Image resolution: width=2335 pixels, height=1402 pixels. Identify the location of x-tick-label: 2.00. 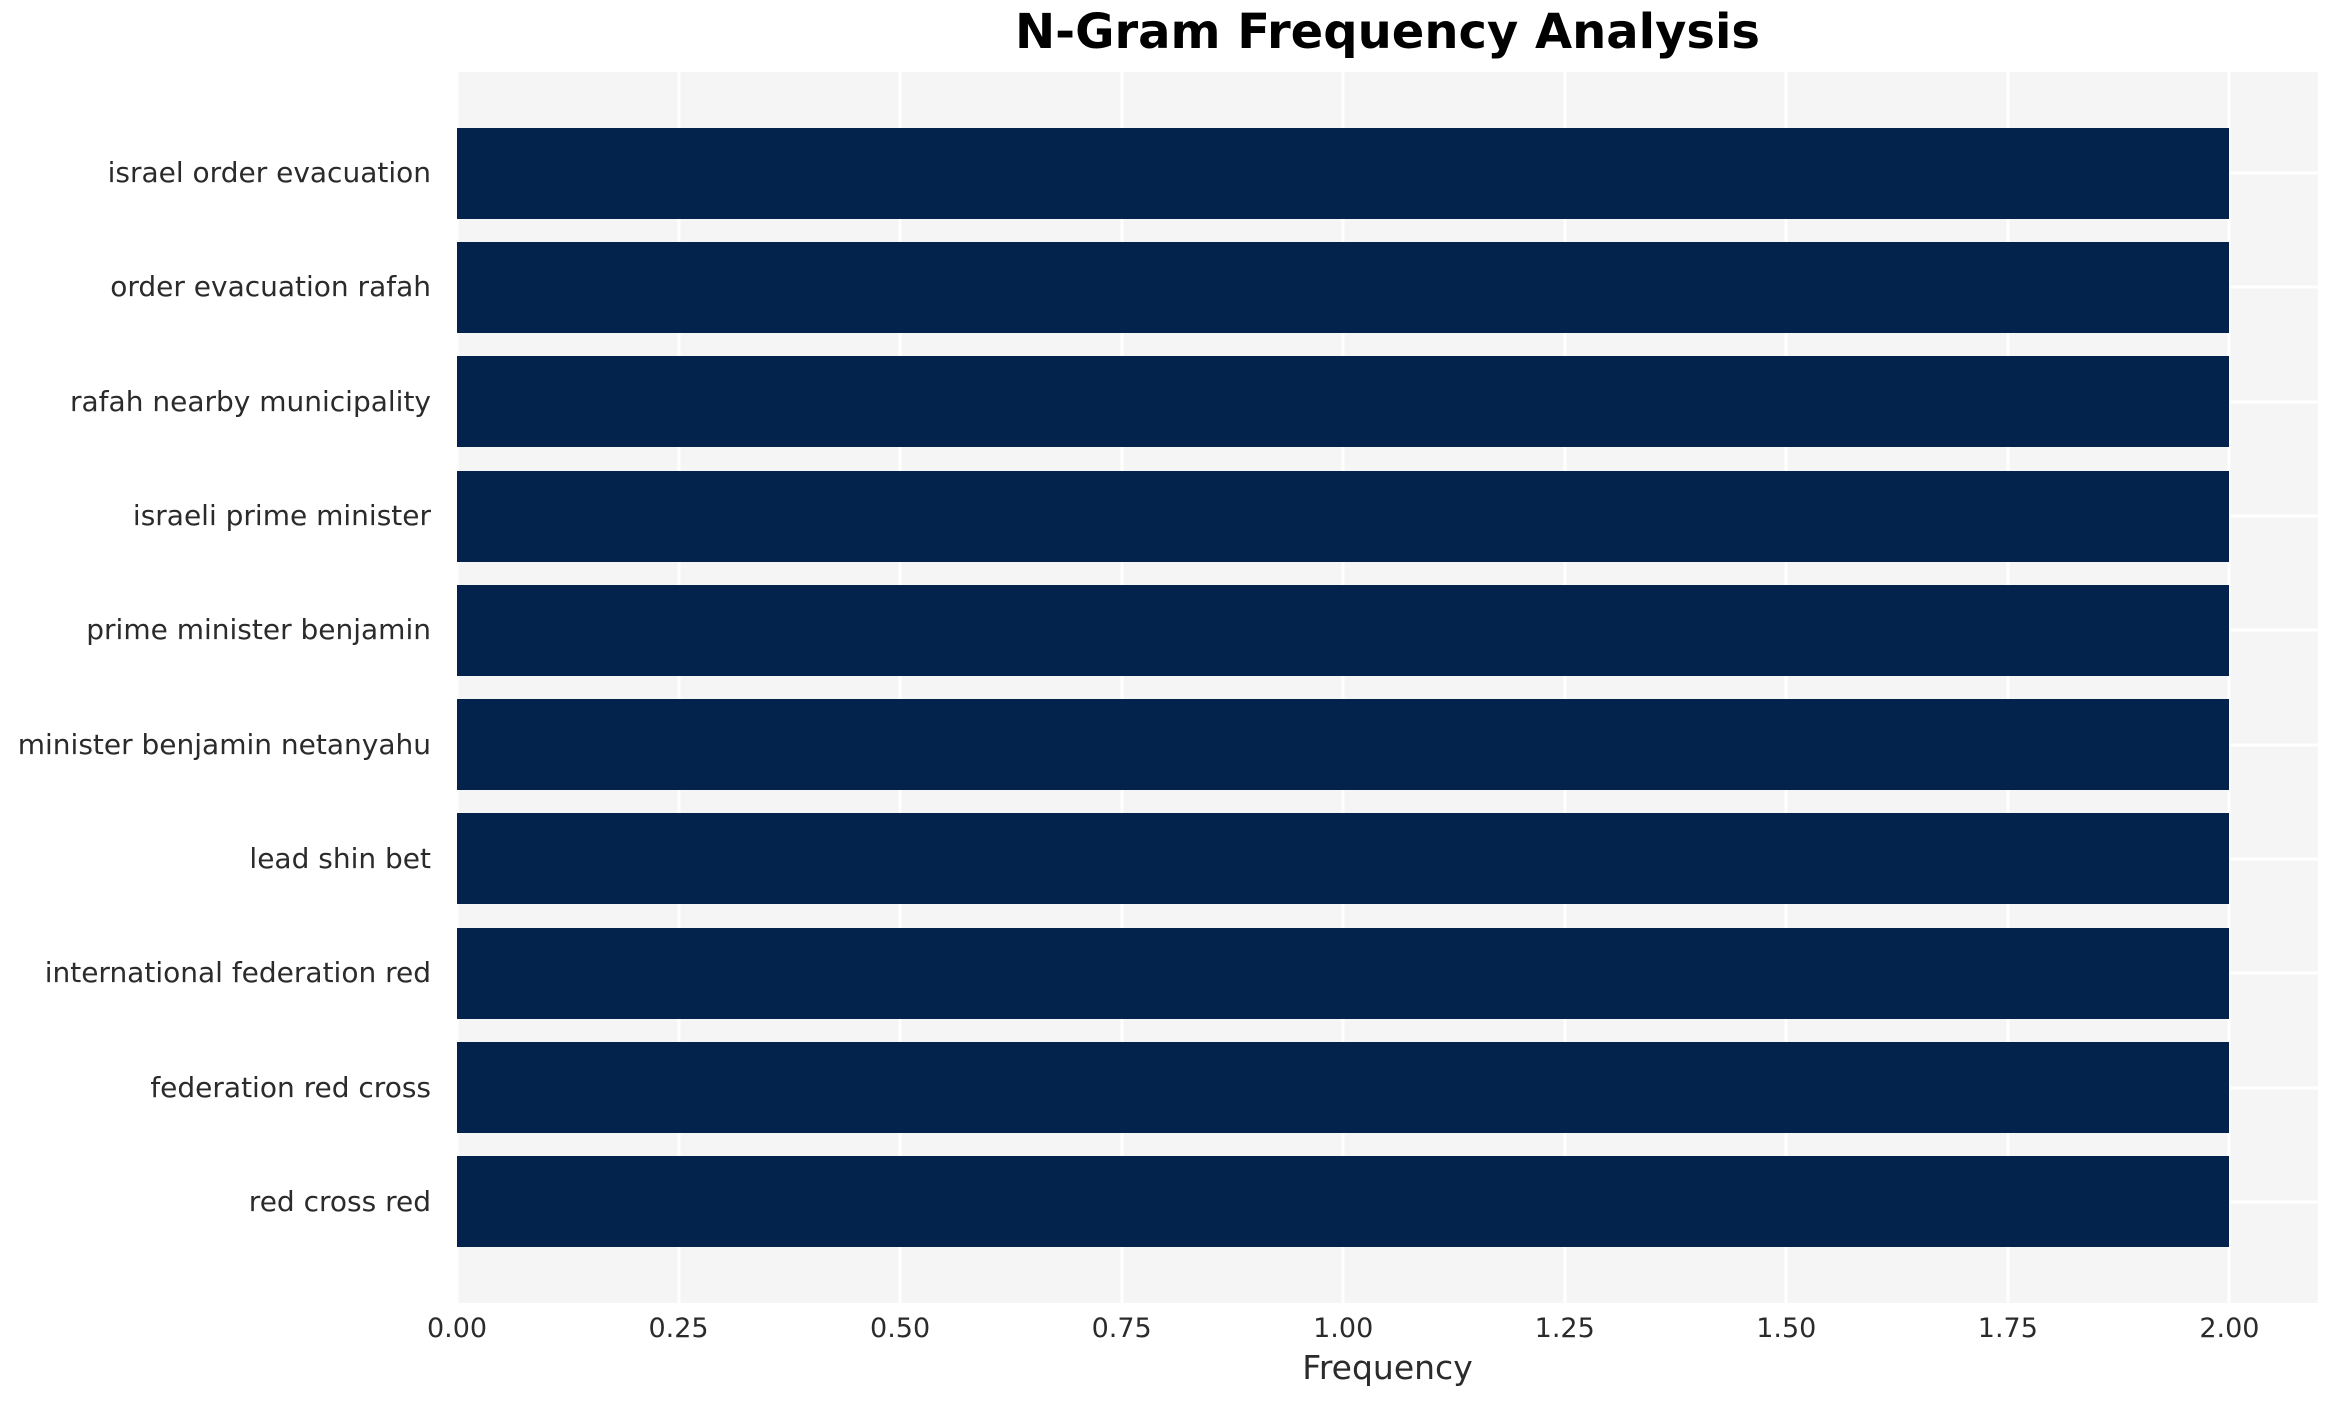
(2229, 1328).